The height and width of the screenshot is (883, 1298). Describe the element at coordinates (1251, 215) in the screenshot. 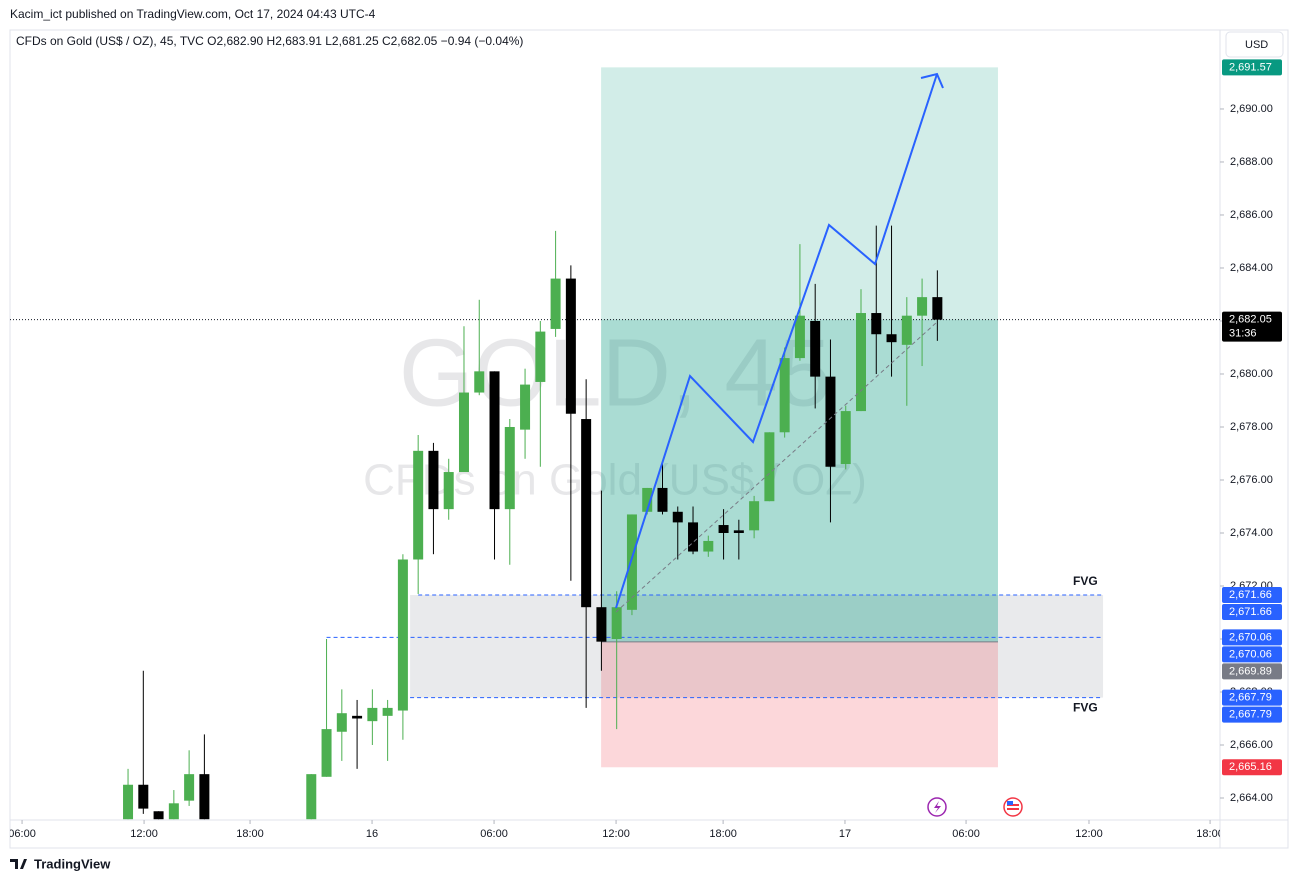

I see `y-tick-label: 2,686.00` at that location.